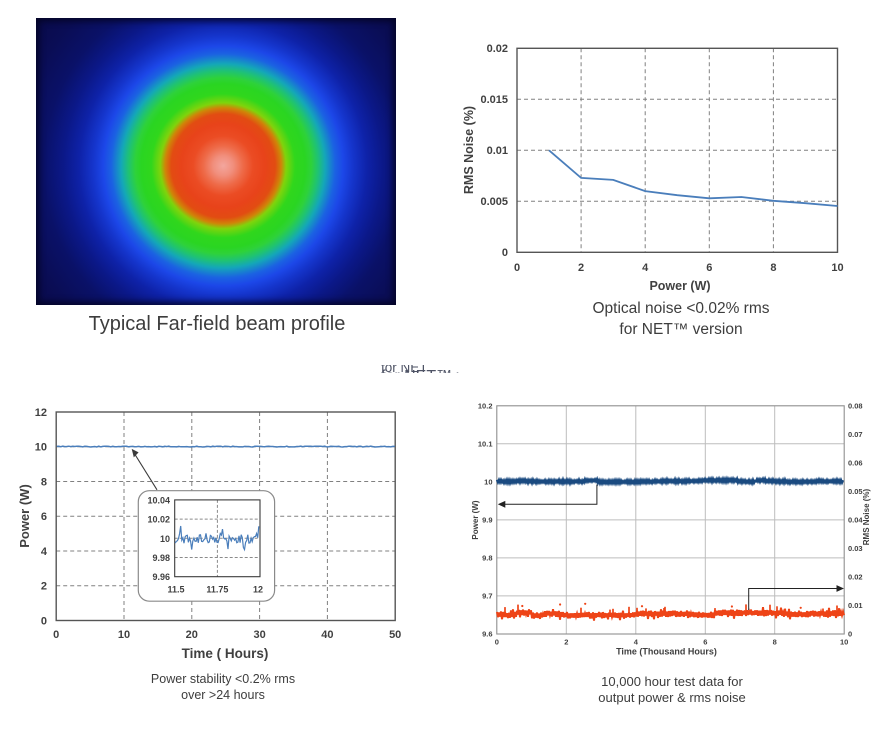 Image resolution: width=881 pixels, height=733 pixels. Describe the element at coordinates (666, 652) in the screenshot. I see `svg-text: Time (Thousand Hours)` at that location.